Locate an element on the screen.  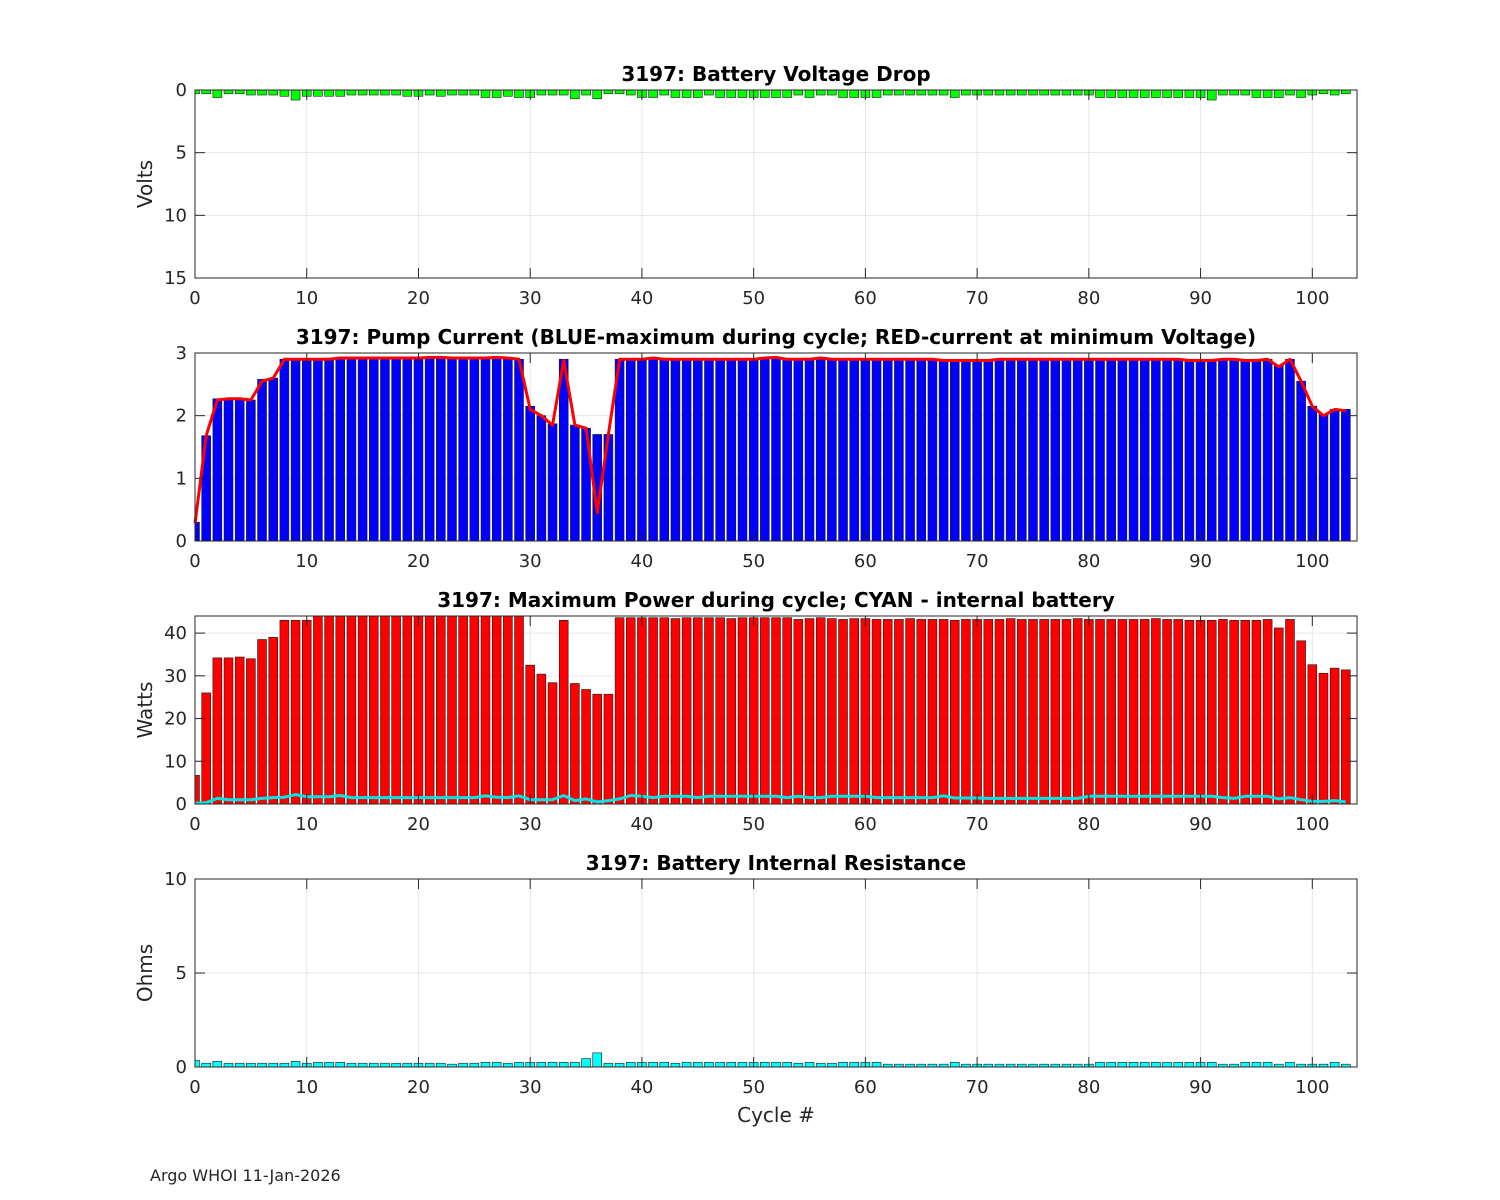
x-tick-label: 30 is located at coordinates (530, 1087).